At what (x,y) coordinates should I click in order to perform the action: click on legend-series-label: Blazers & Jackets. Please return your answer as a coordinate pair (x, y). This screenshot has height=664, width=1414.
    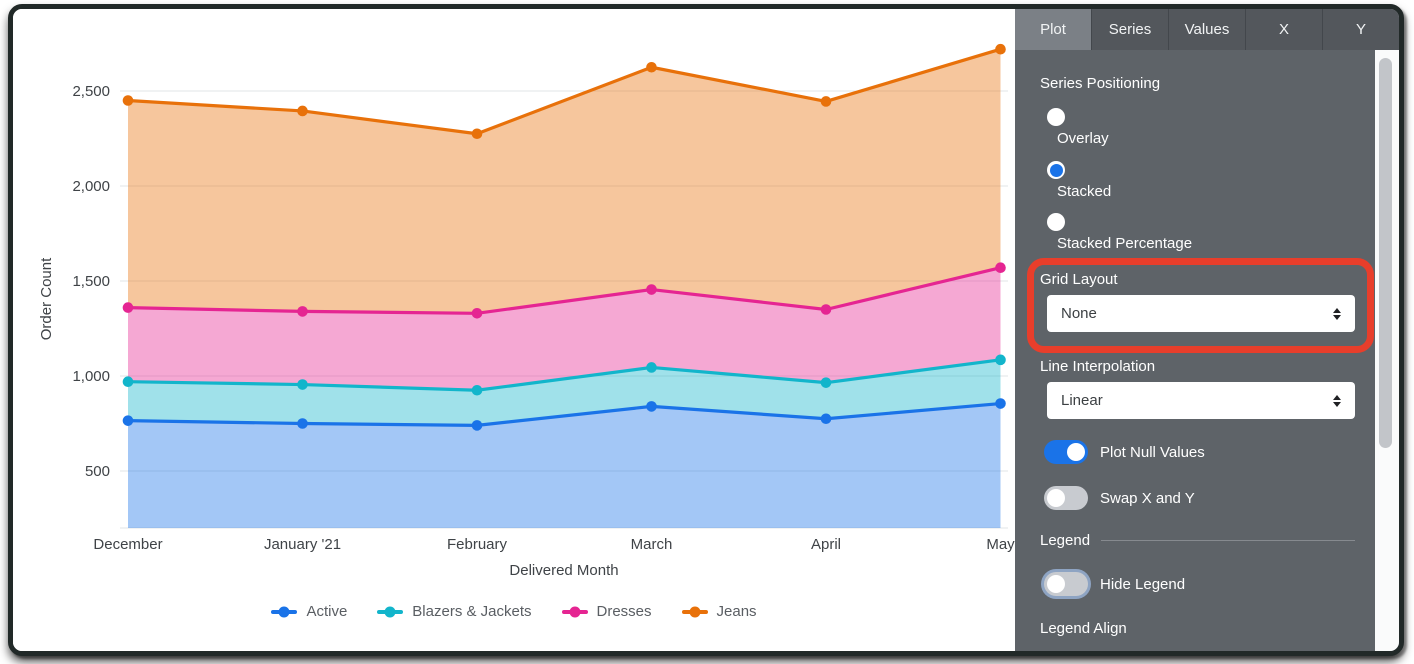
    Looking at the image, I should click on (472, 611).